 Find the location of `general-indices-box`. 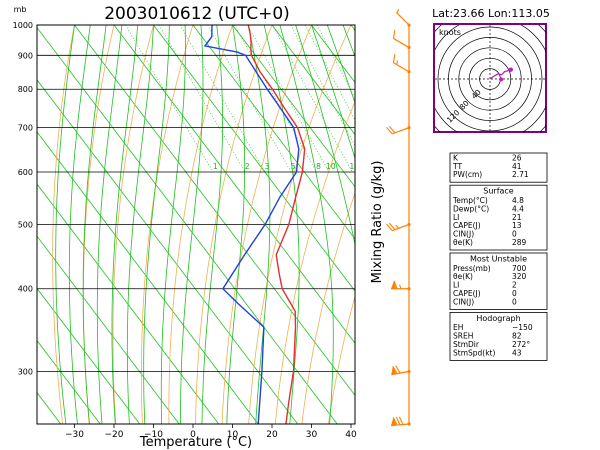

general-indices-box is located at coordinates (498, 167).